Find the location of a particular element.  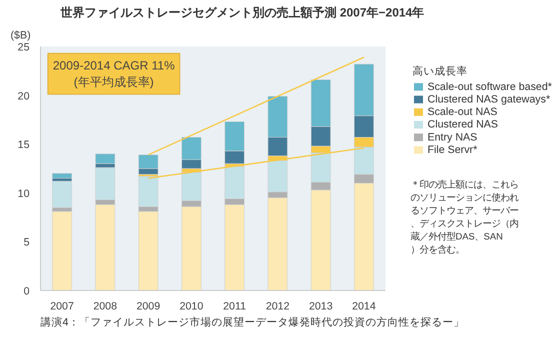

x-tick-label: 2013 is located at coordinates (320, 306).